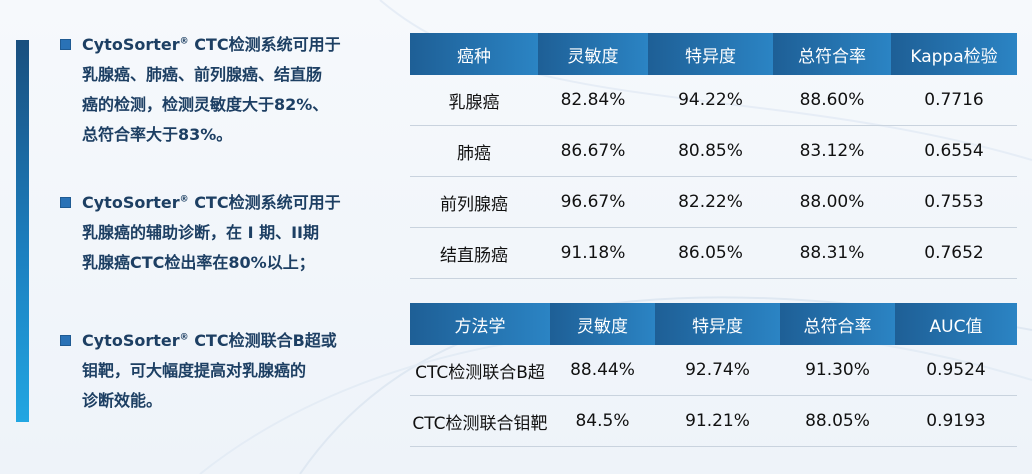  I want to click on table-cell: 88.00%, so click(832, 202).